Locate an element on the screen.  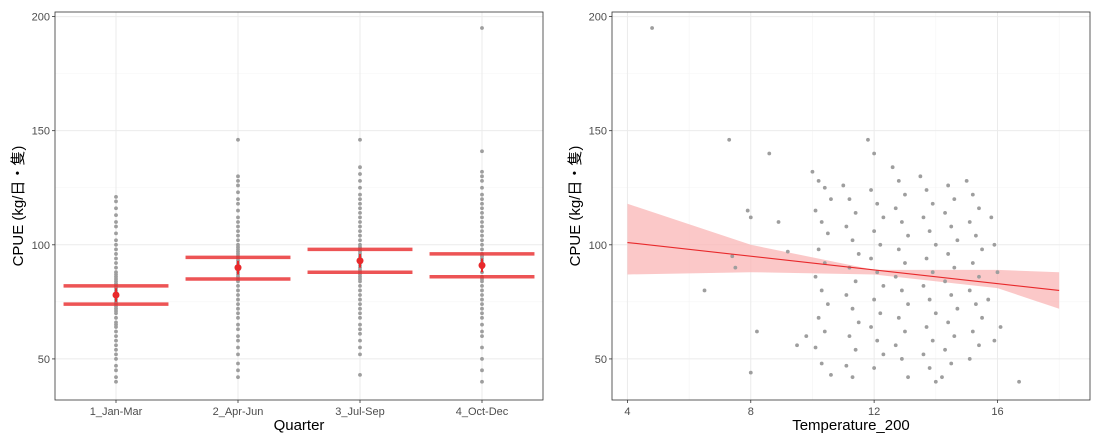
x-tick-label: 8 is located at coordinates (751, 412).